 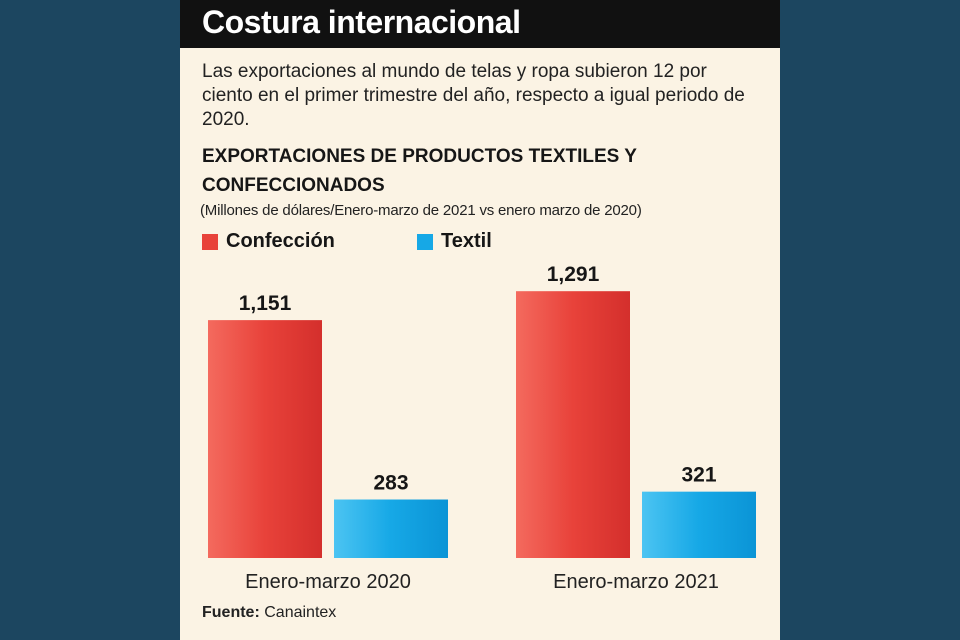 What do you see at coordinates (328, 582) in the screenshot?
I see `category-label-1: Enero-marzo 2020` at bounding box center [328, 582].